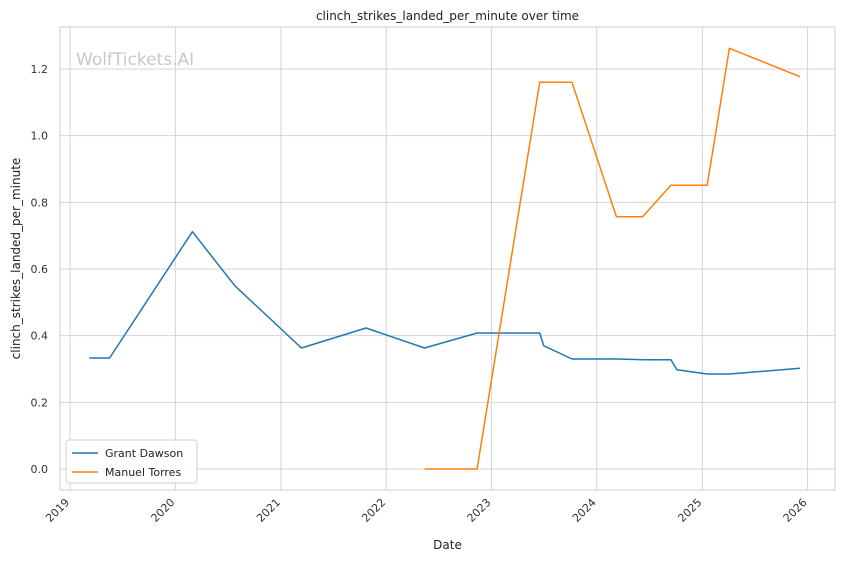  I want to click on y-tick-label: 0.0, so click(40, 469).